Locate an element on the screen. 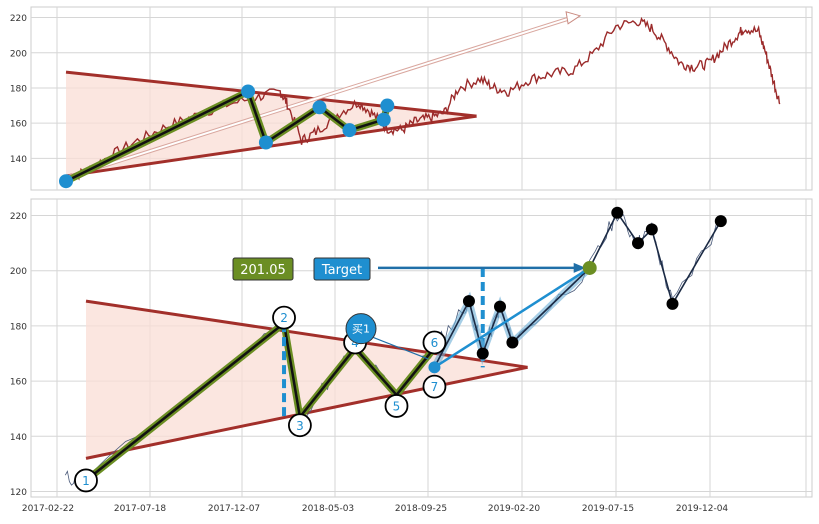 Image resolution: width=819 pixels, height=524 pixels. bottom-ytick-label-0: 120 is located at coordinates (18, 493).